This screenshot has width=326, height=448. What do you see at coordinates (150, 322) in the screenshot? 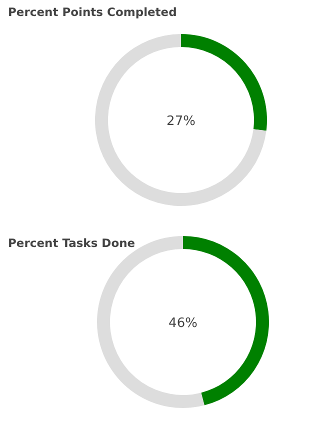
I see `donut-slice` at bounding box center [150, 322].